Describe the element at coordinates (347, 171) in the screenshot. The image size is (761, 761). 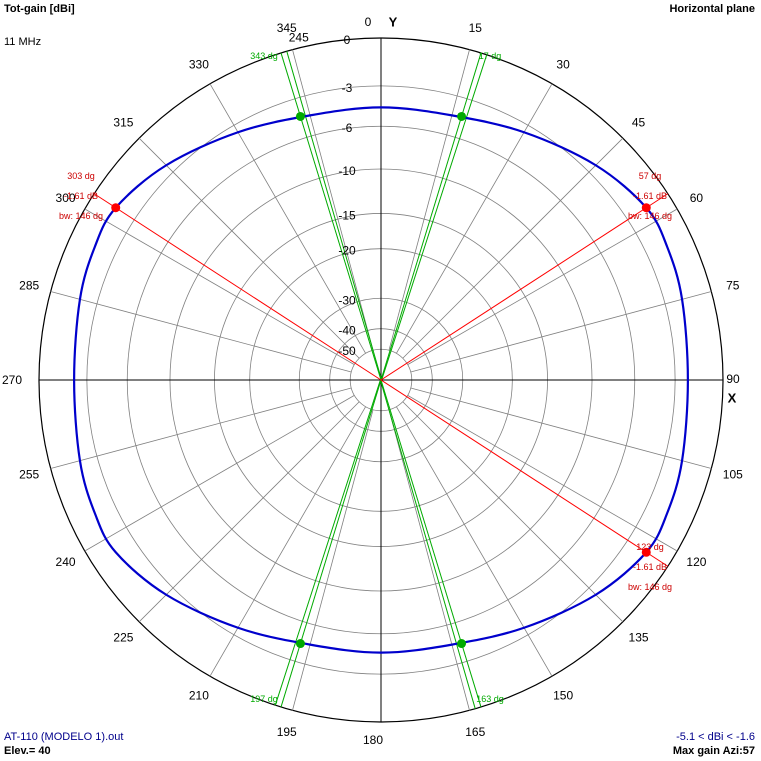
I see `radial-label: -10` at that location.